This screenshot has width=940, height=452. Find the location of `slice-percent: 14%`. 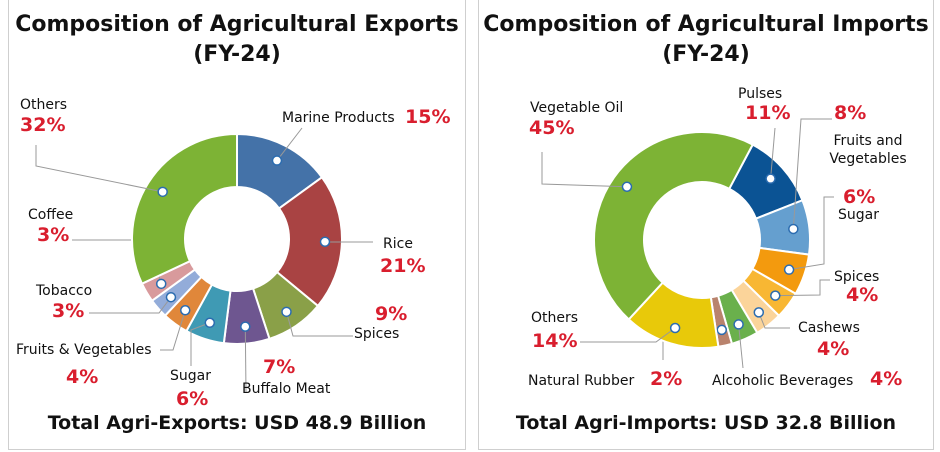

slice-percent: 14% is located at coordinates (555, 341).